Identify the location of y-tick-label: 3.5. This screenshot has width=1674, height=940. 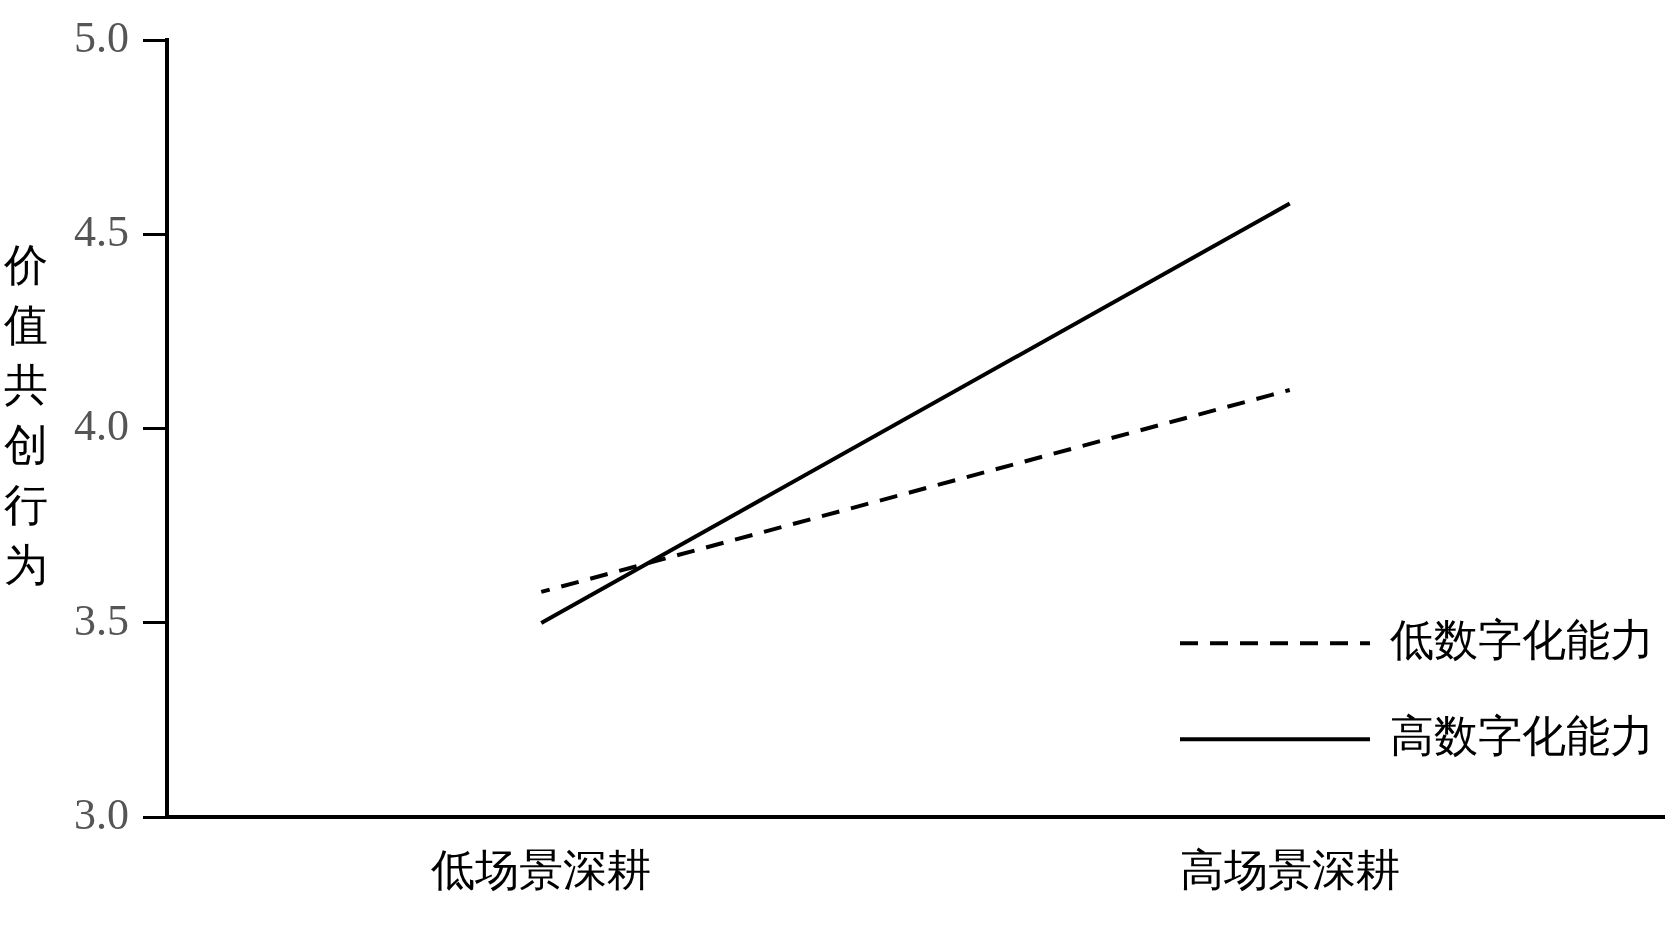
(101, 620).